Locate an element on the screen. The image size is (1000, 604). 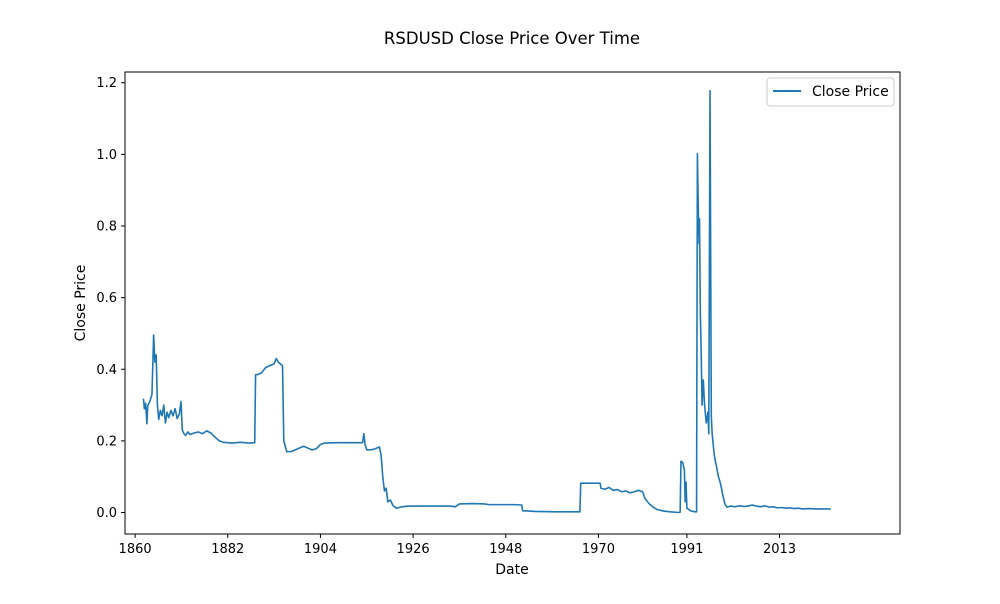
legend-box is located at coordinates (830, 92).